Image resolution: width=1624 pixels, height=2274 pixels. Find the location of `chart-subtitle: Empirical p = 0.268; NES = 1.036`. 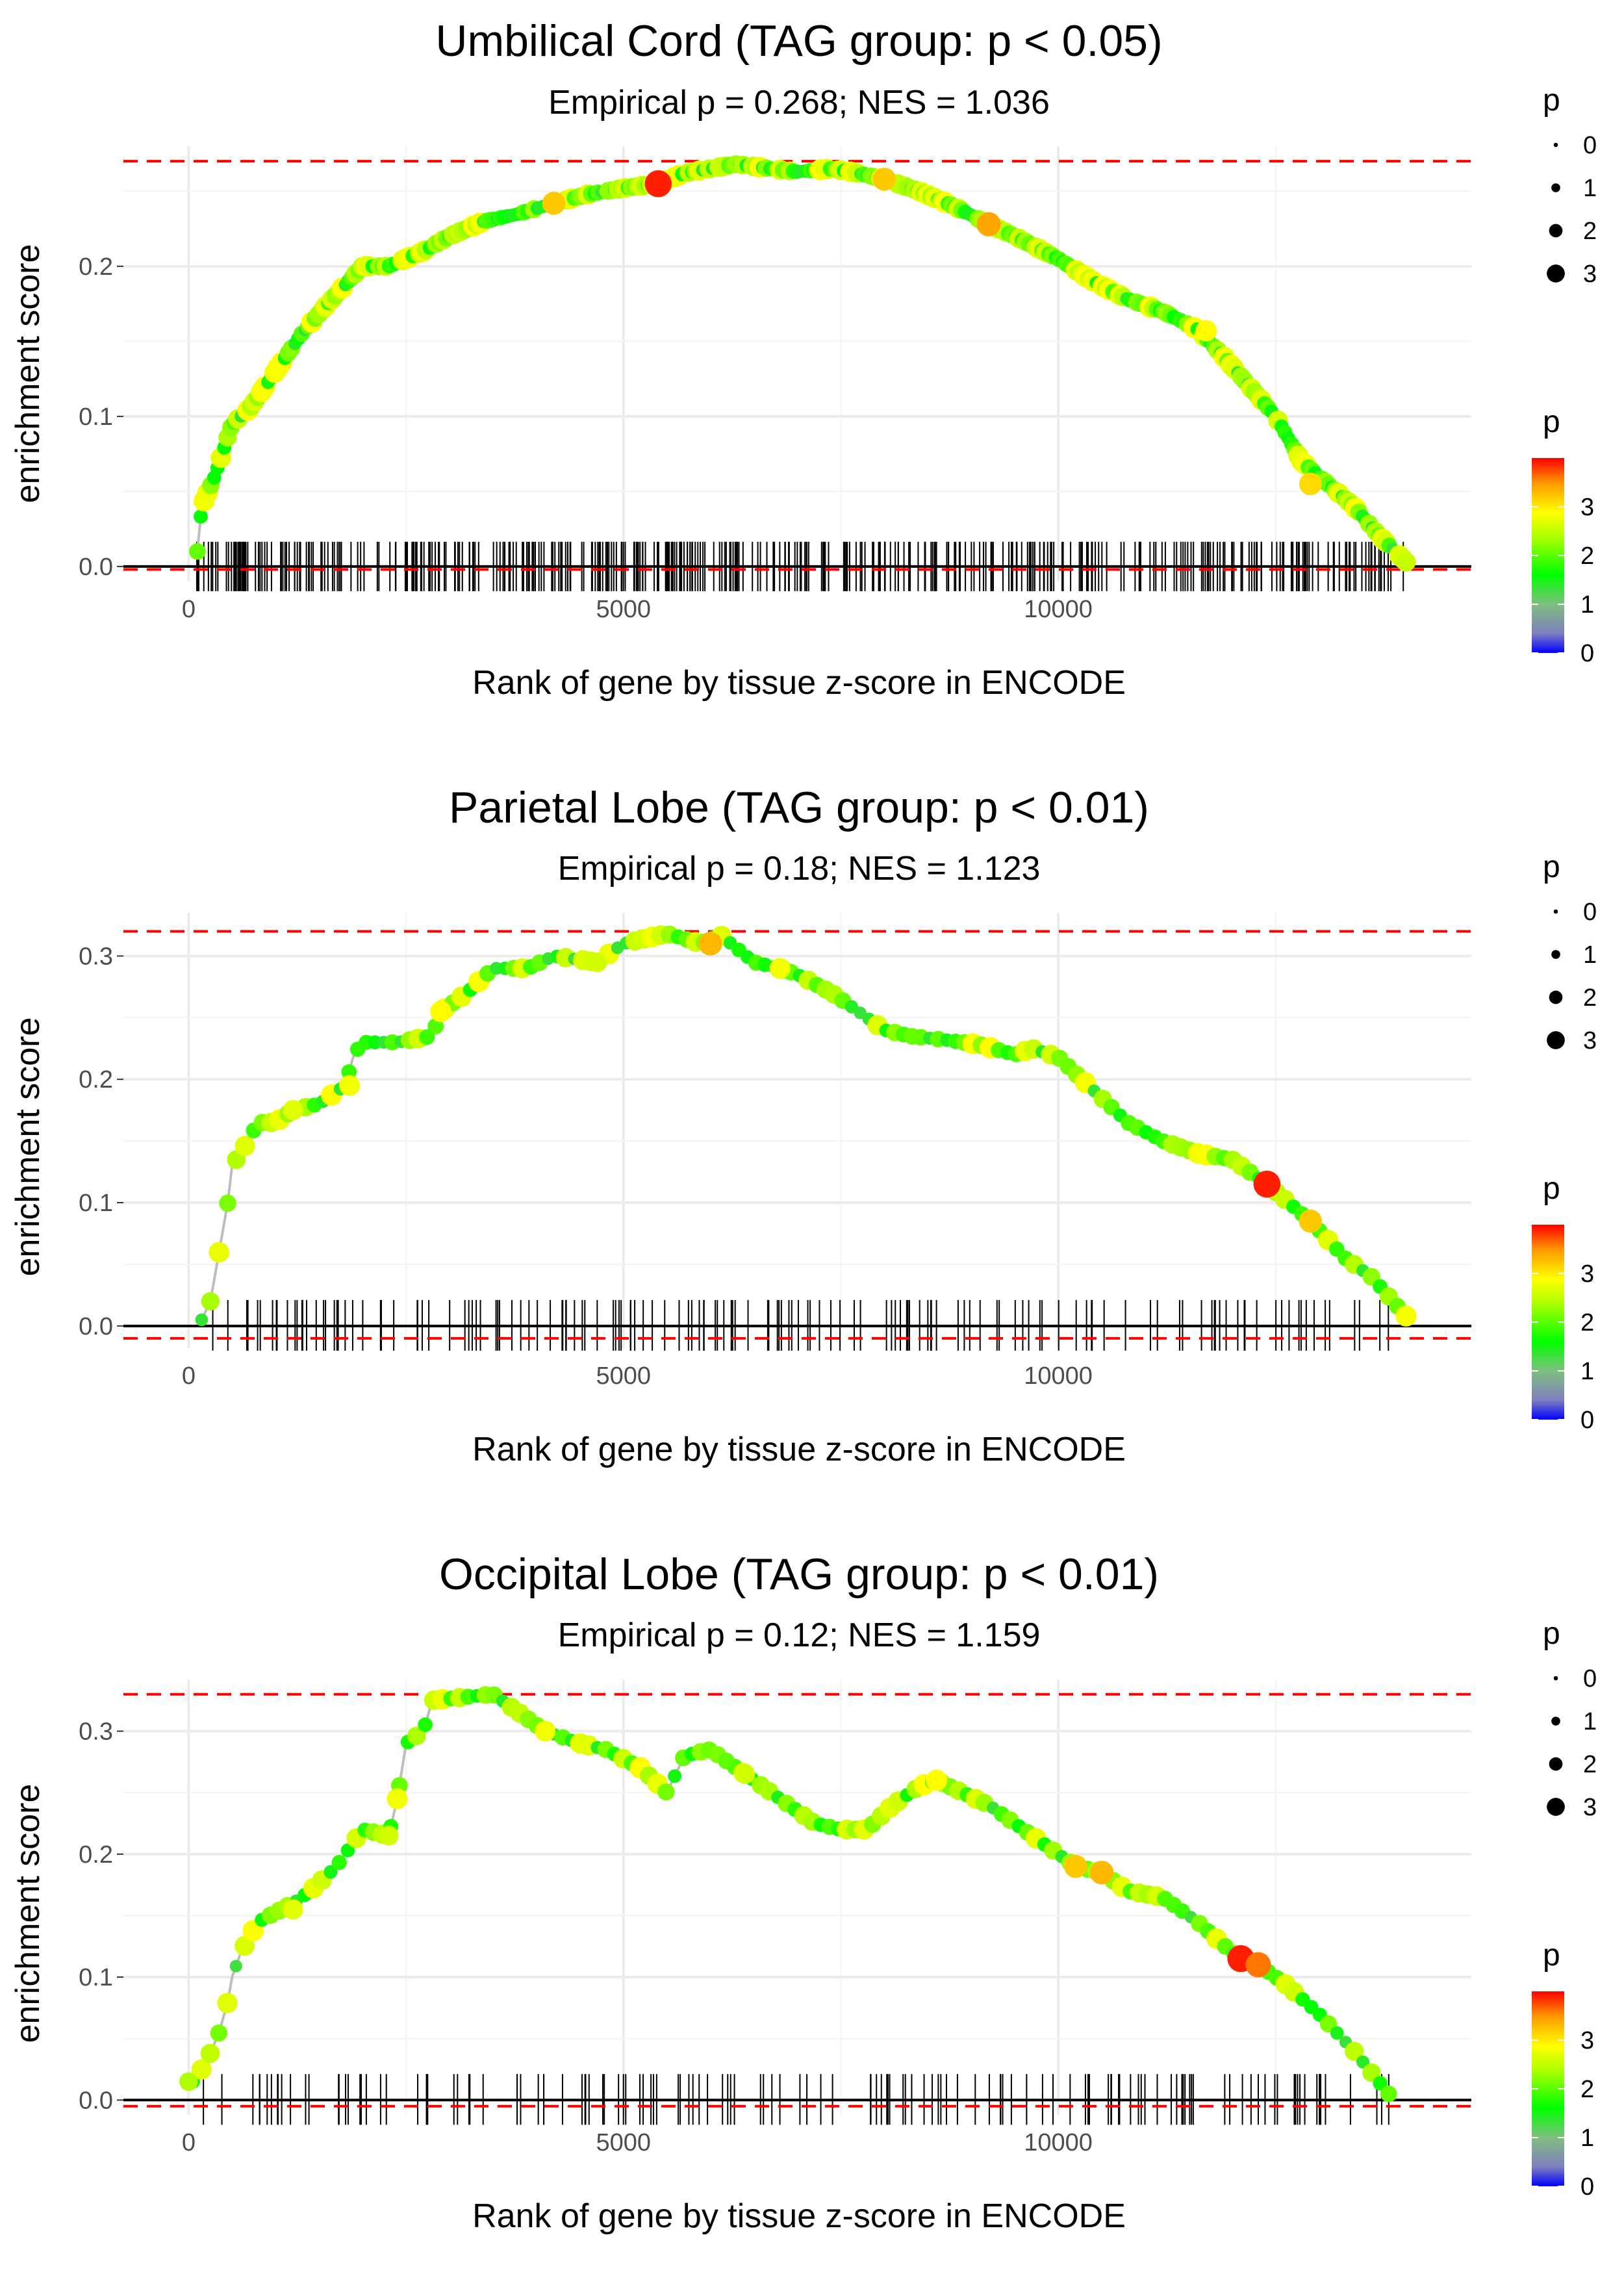

chart-subtitle: Empirical p = 0.268; NES = 1.036 is located at coordinates (799, 102).